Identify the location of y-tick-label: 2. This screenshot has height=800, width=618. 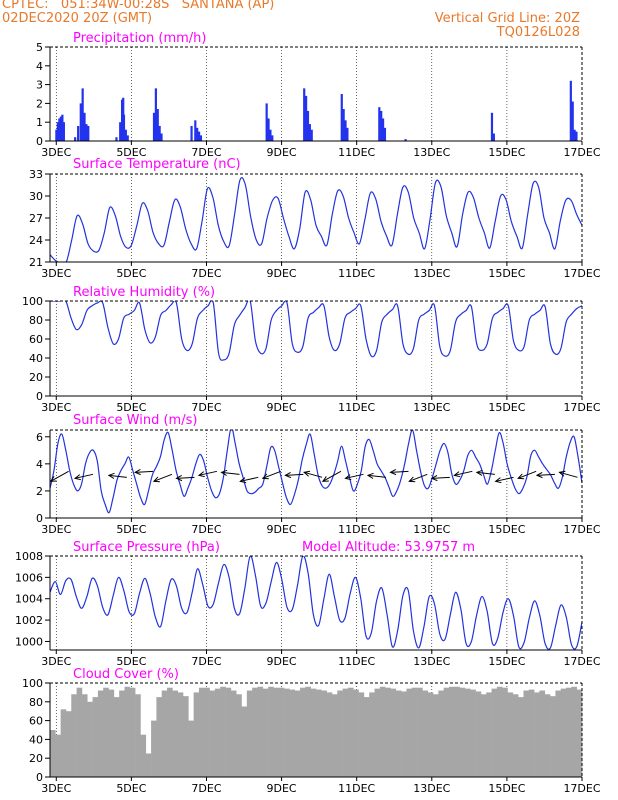
(39, 491).